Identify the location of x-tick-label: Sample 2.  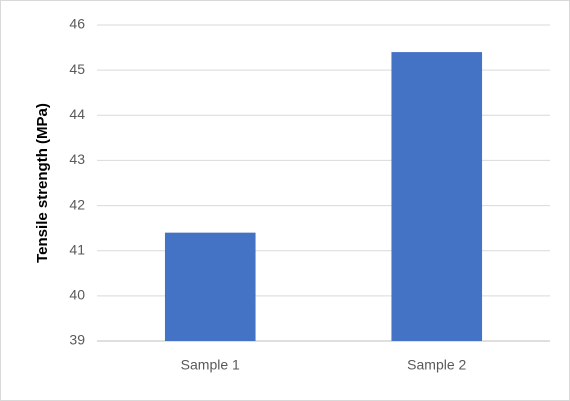
(436, 365).